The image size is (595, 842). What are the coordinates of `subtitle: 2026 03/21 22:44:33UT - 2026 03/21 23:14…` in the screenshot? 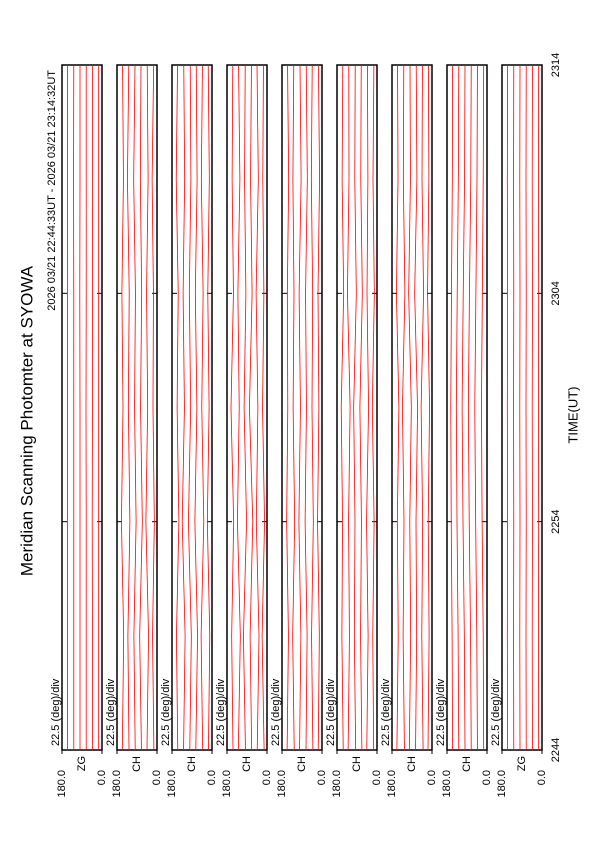 It's located at (52, 190).